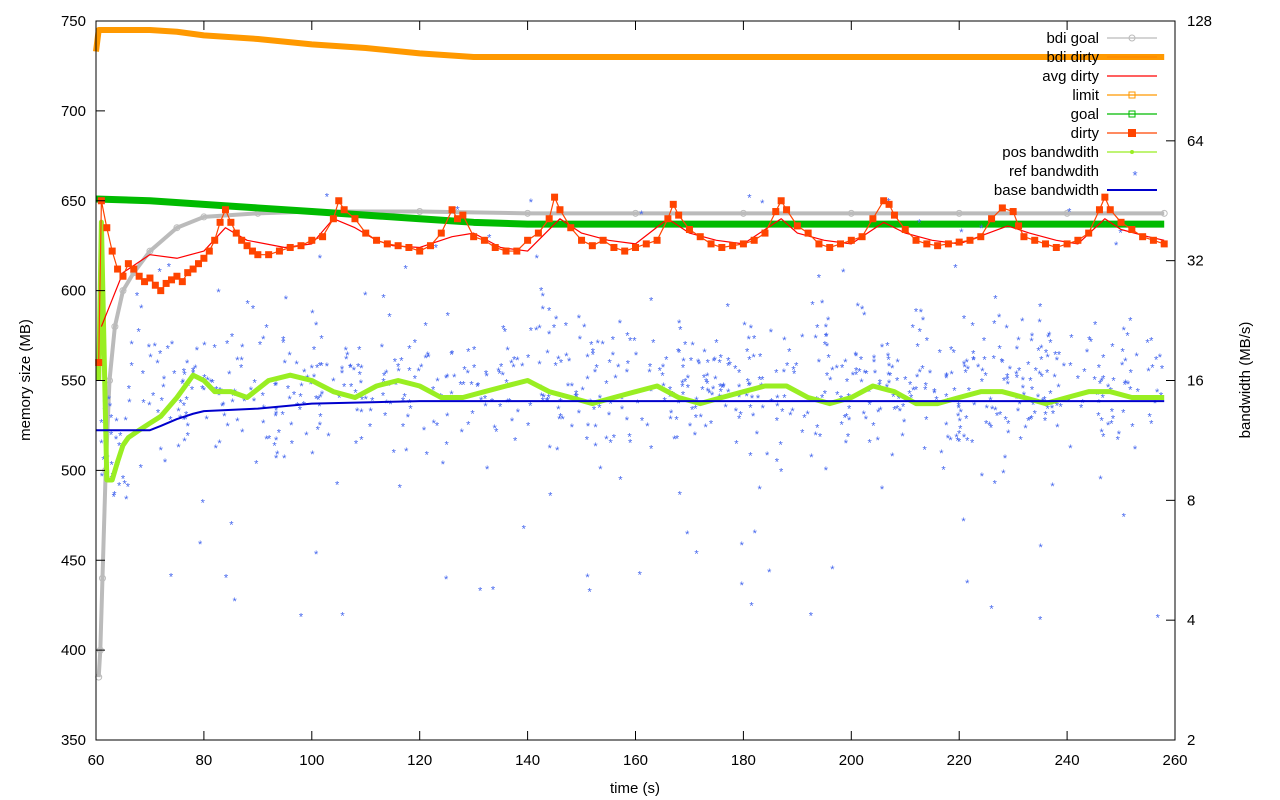 The width and height of the screenshot is (1280, 800). Describe the element at coordinates (73, 21) in the screenshot. I see `y-tick-label: 750` at that location.